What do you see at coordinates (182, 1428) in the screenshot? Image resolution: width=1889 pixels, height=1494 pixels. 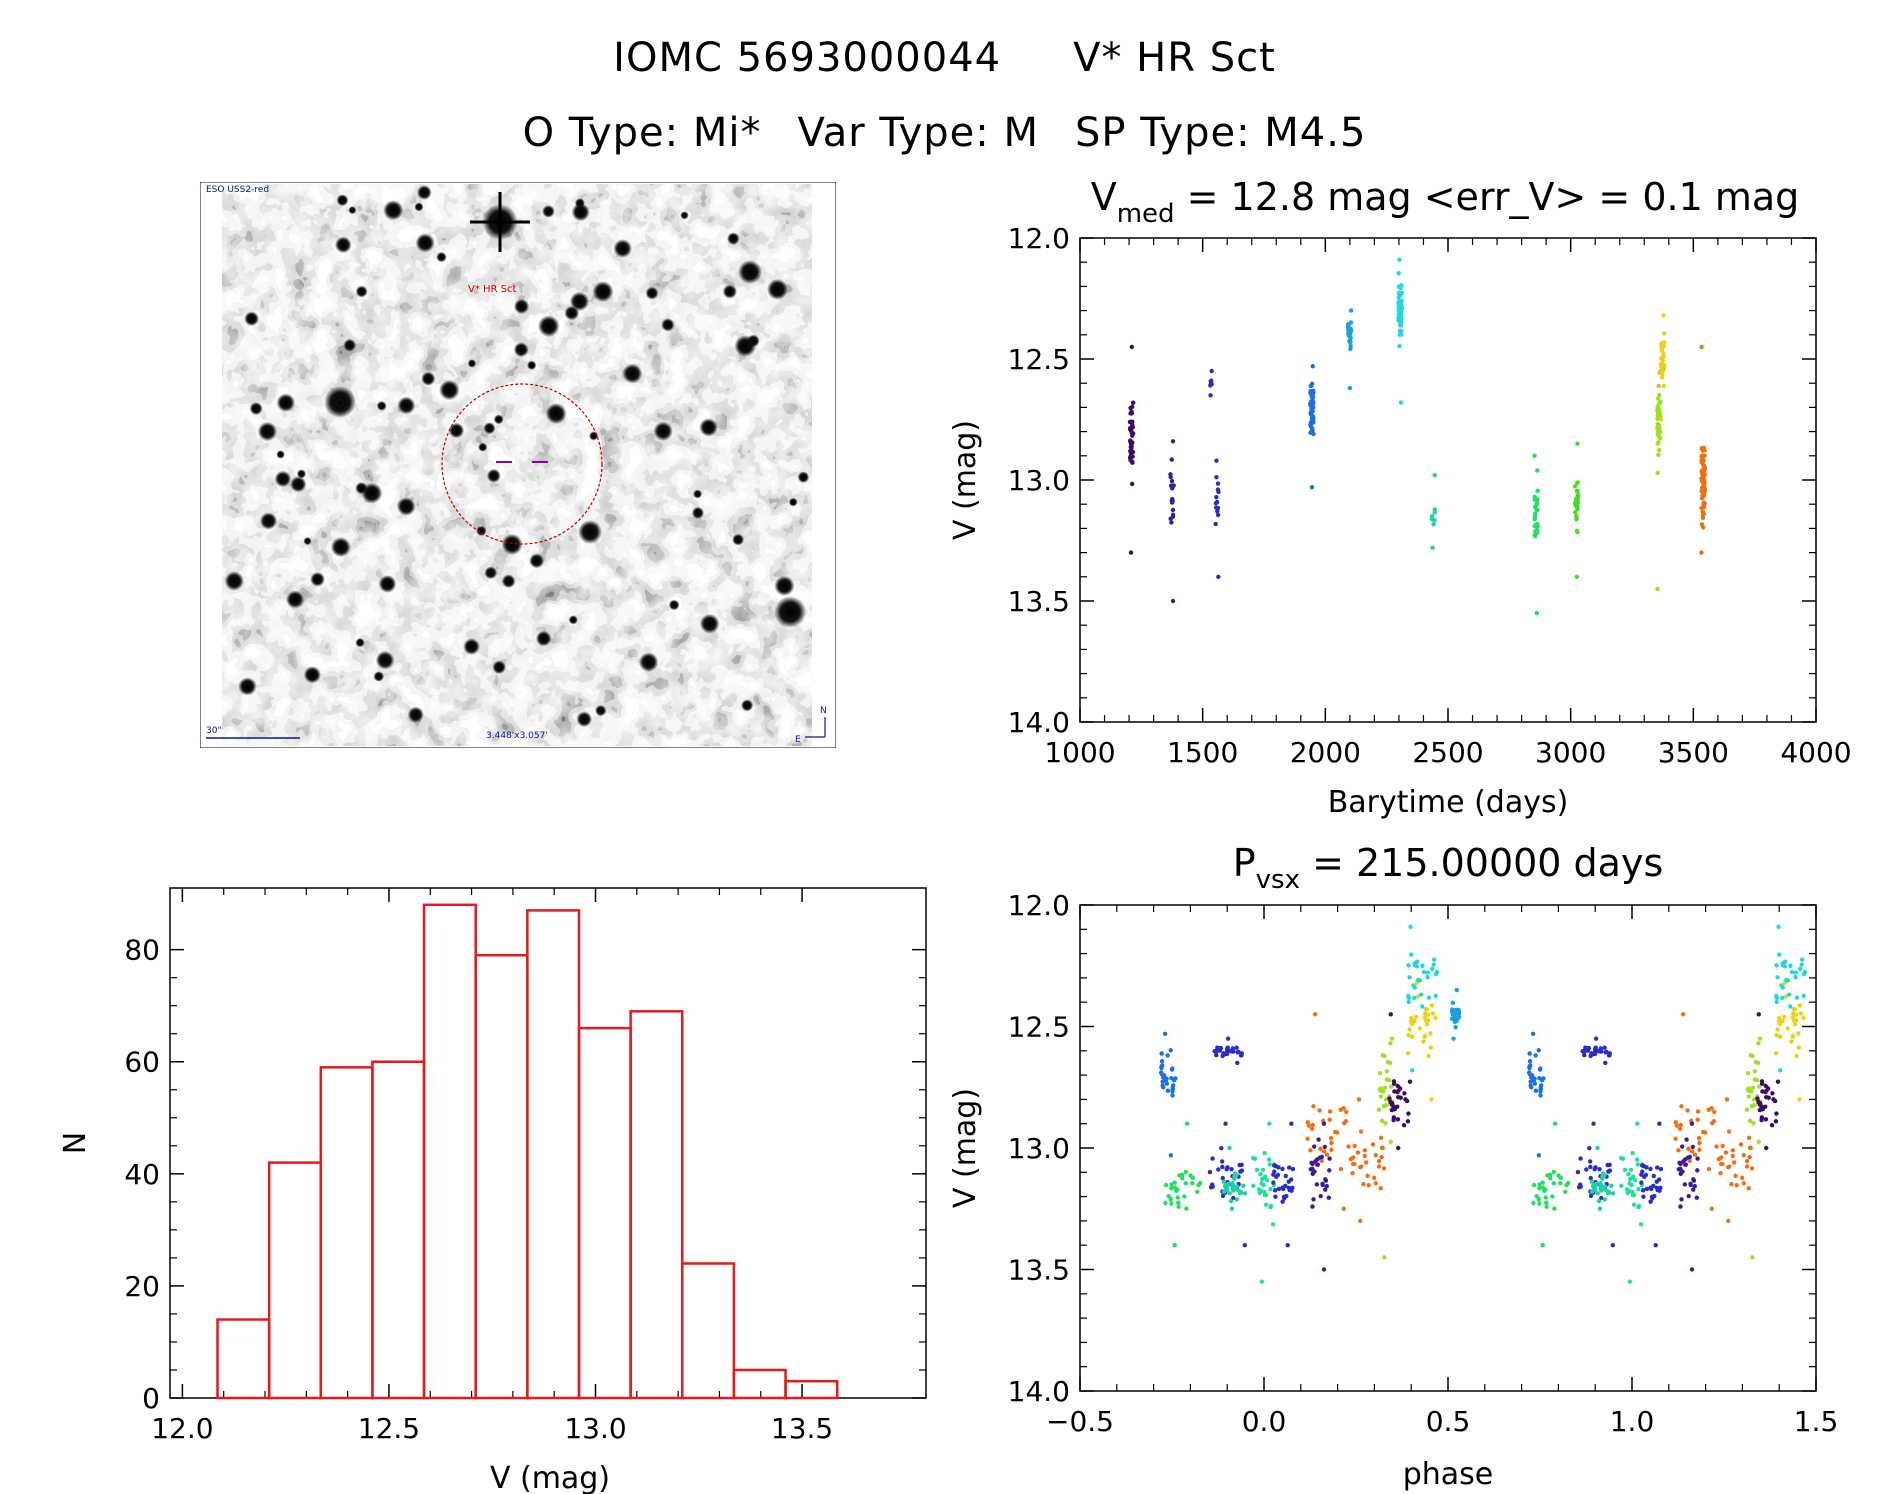 I see `histogram-xtick-label: 12.0` at bounding box center [182, 1428].